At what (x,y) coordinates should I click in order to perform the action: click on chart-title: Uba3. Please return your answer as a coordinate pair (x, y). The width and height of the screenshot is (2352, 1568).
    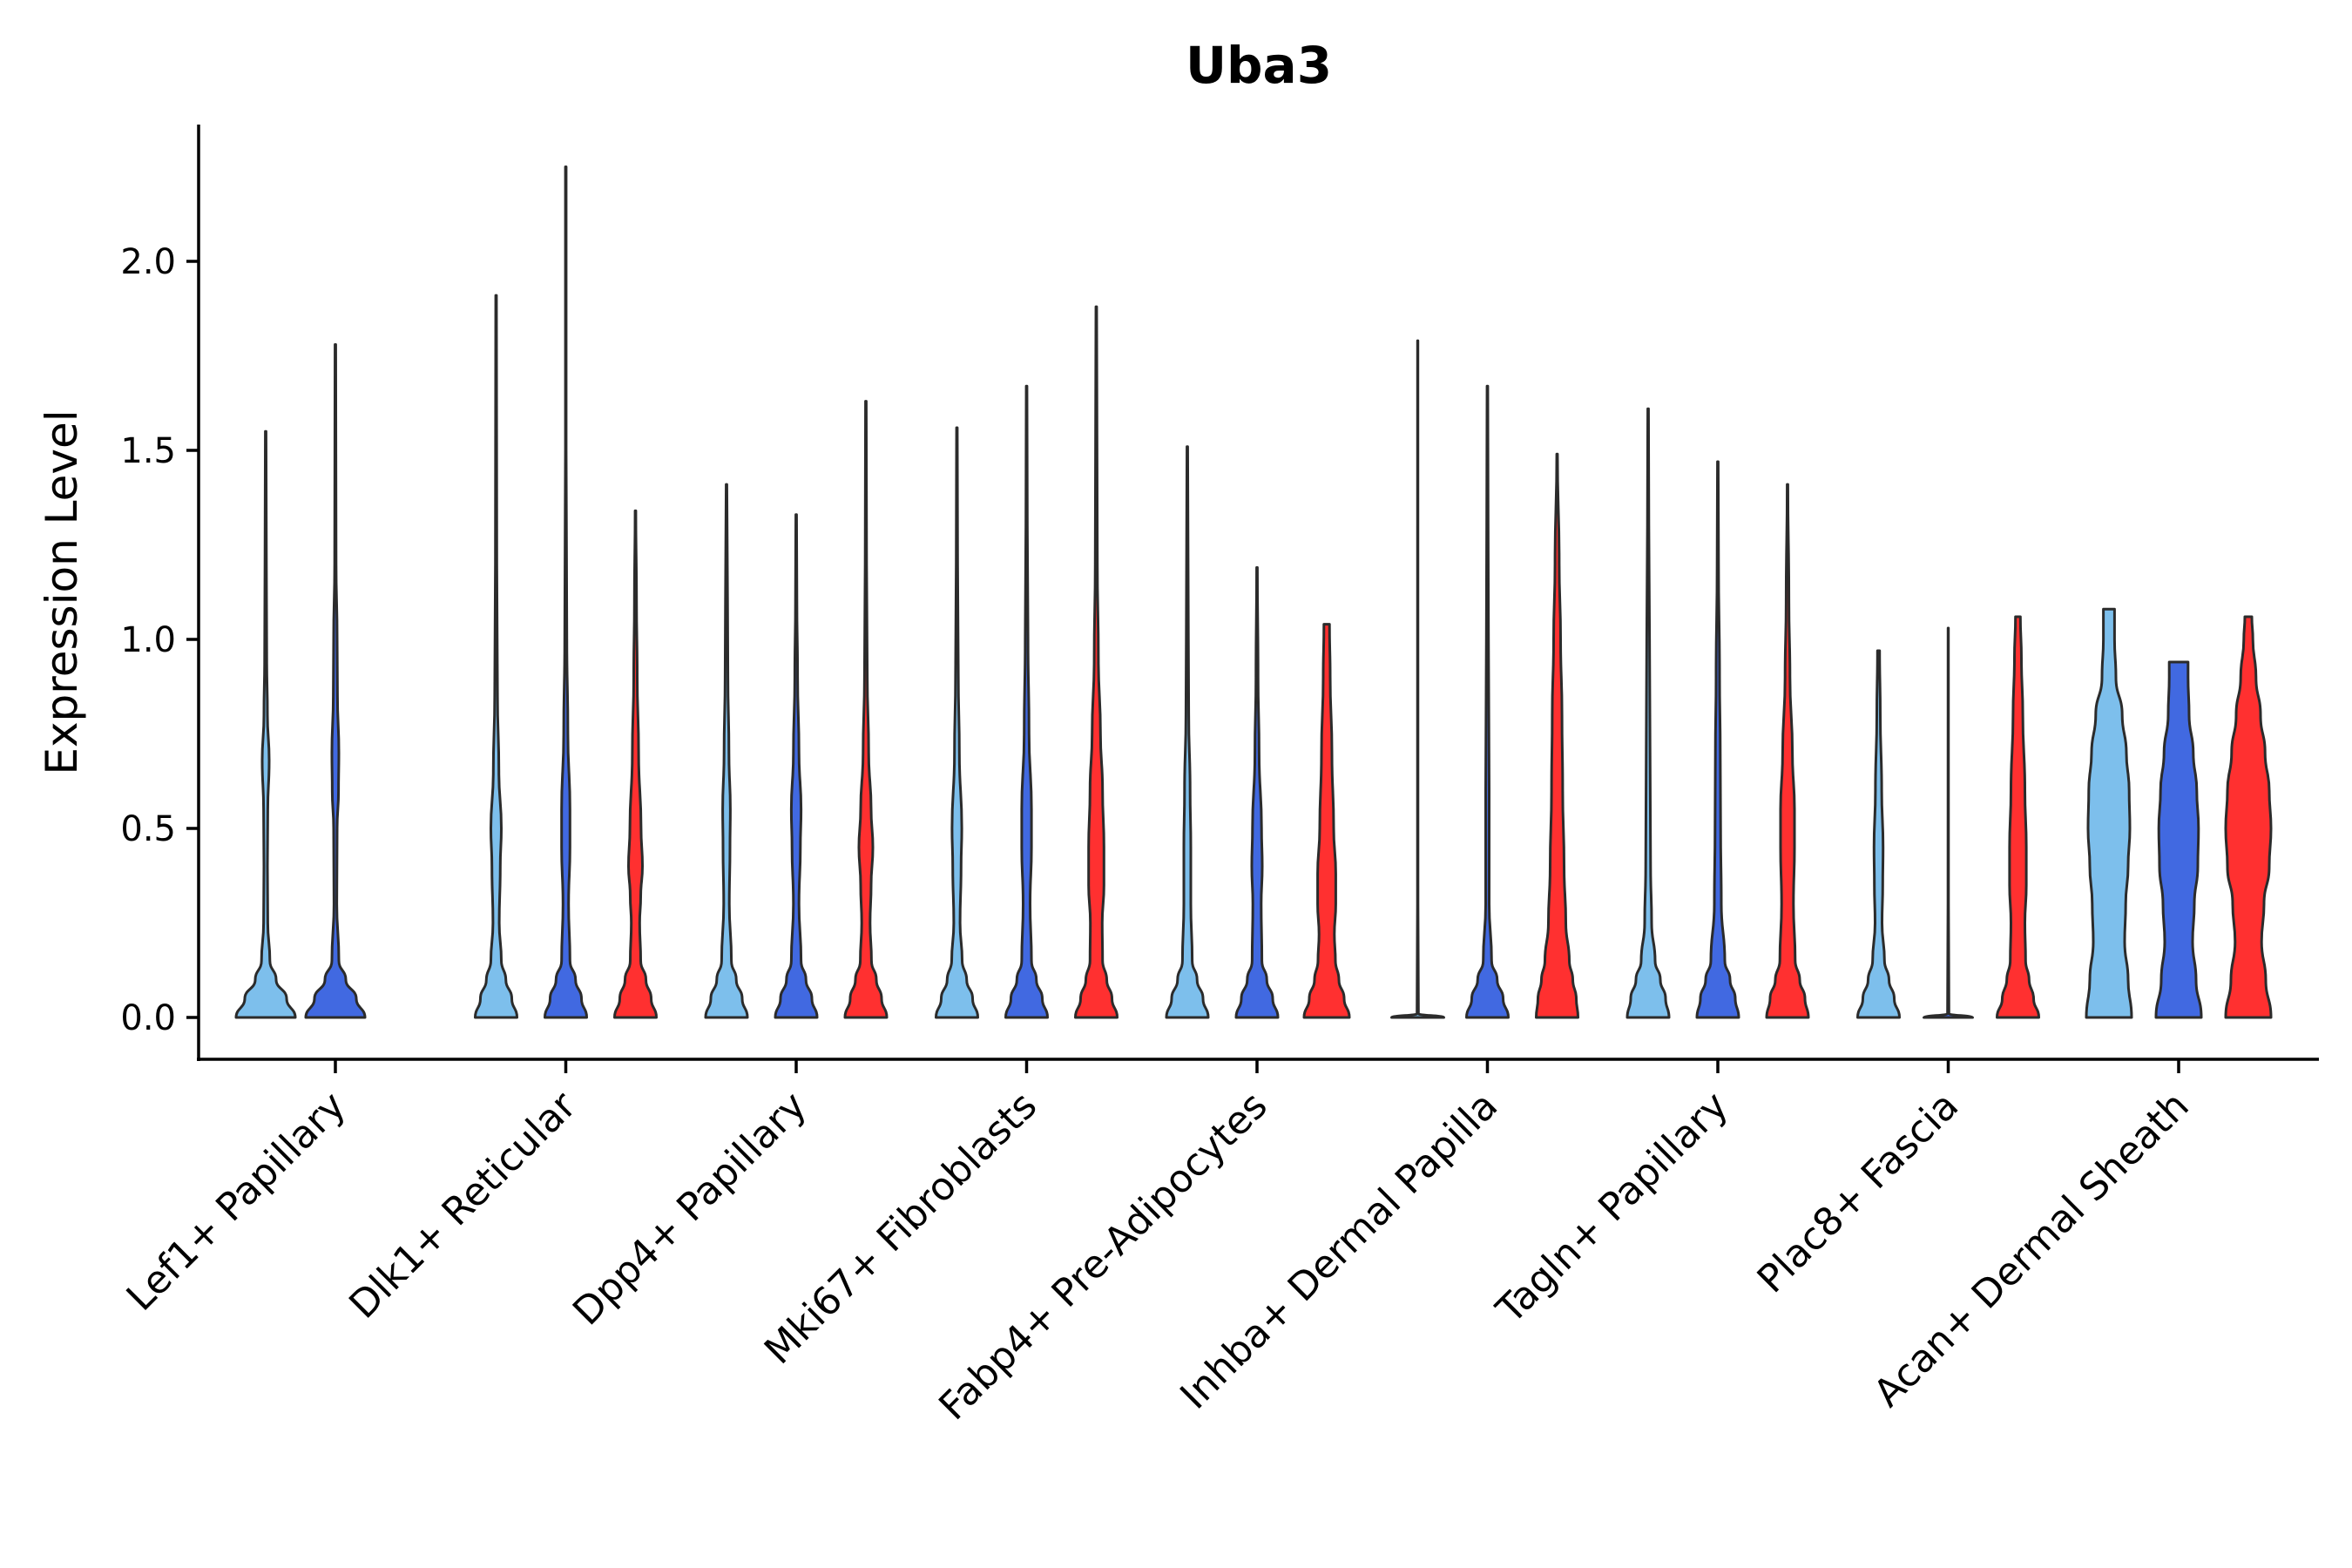
    Looking at the image, I should click on (1259, 66).